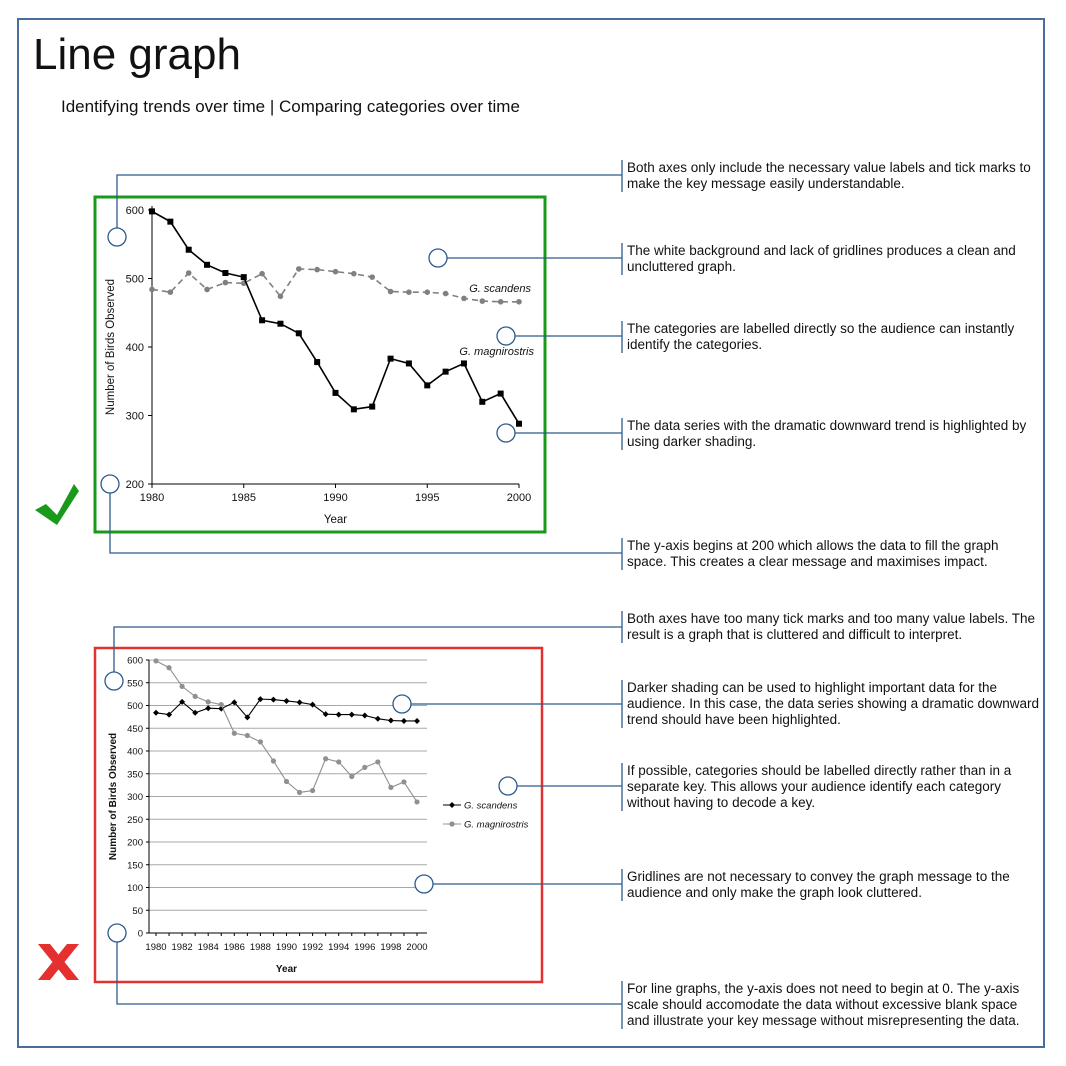 The image size is (1066, 1066). I want to click on callout-line-bad-yaxis, so click(369, 973).